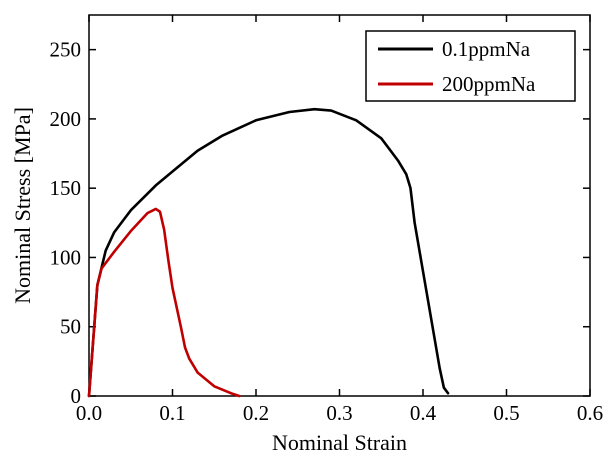 The height and width of the screenshot is (459, 604). What do you see at coordinates (89, 413) in the screenshot?
I see `x-tick-label: 0.0` at bounding box center [89, 413].